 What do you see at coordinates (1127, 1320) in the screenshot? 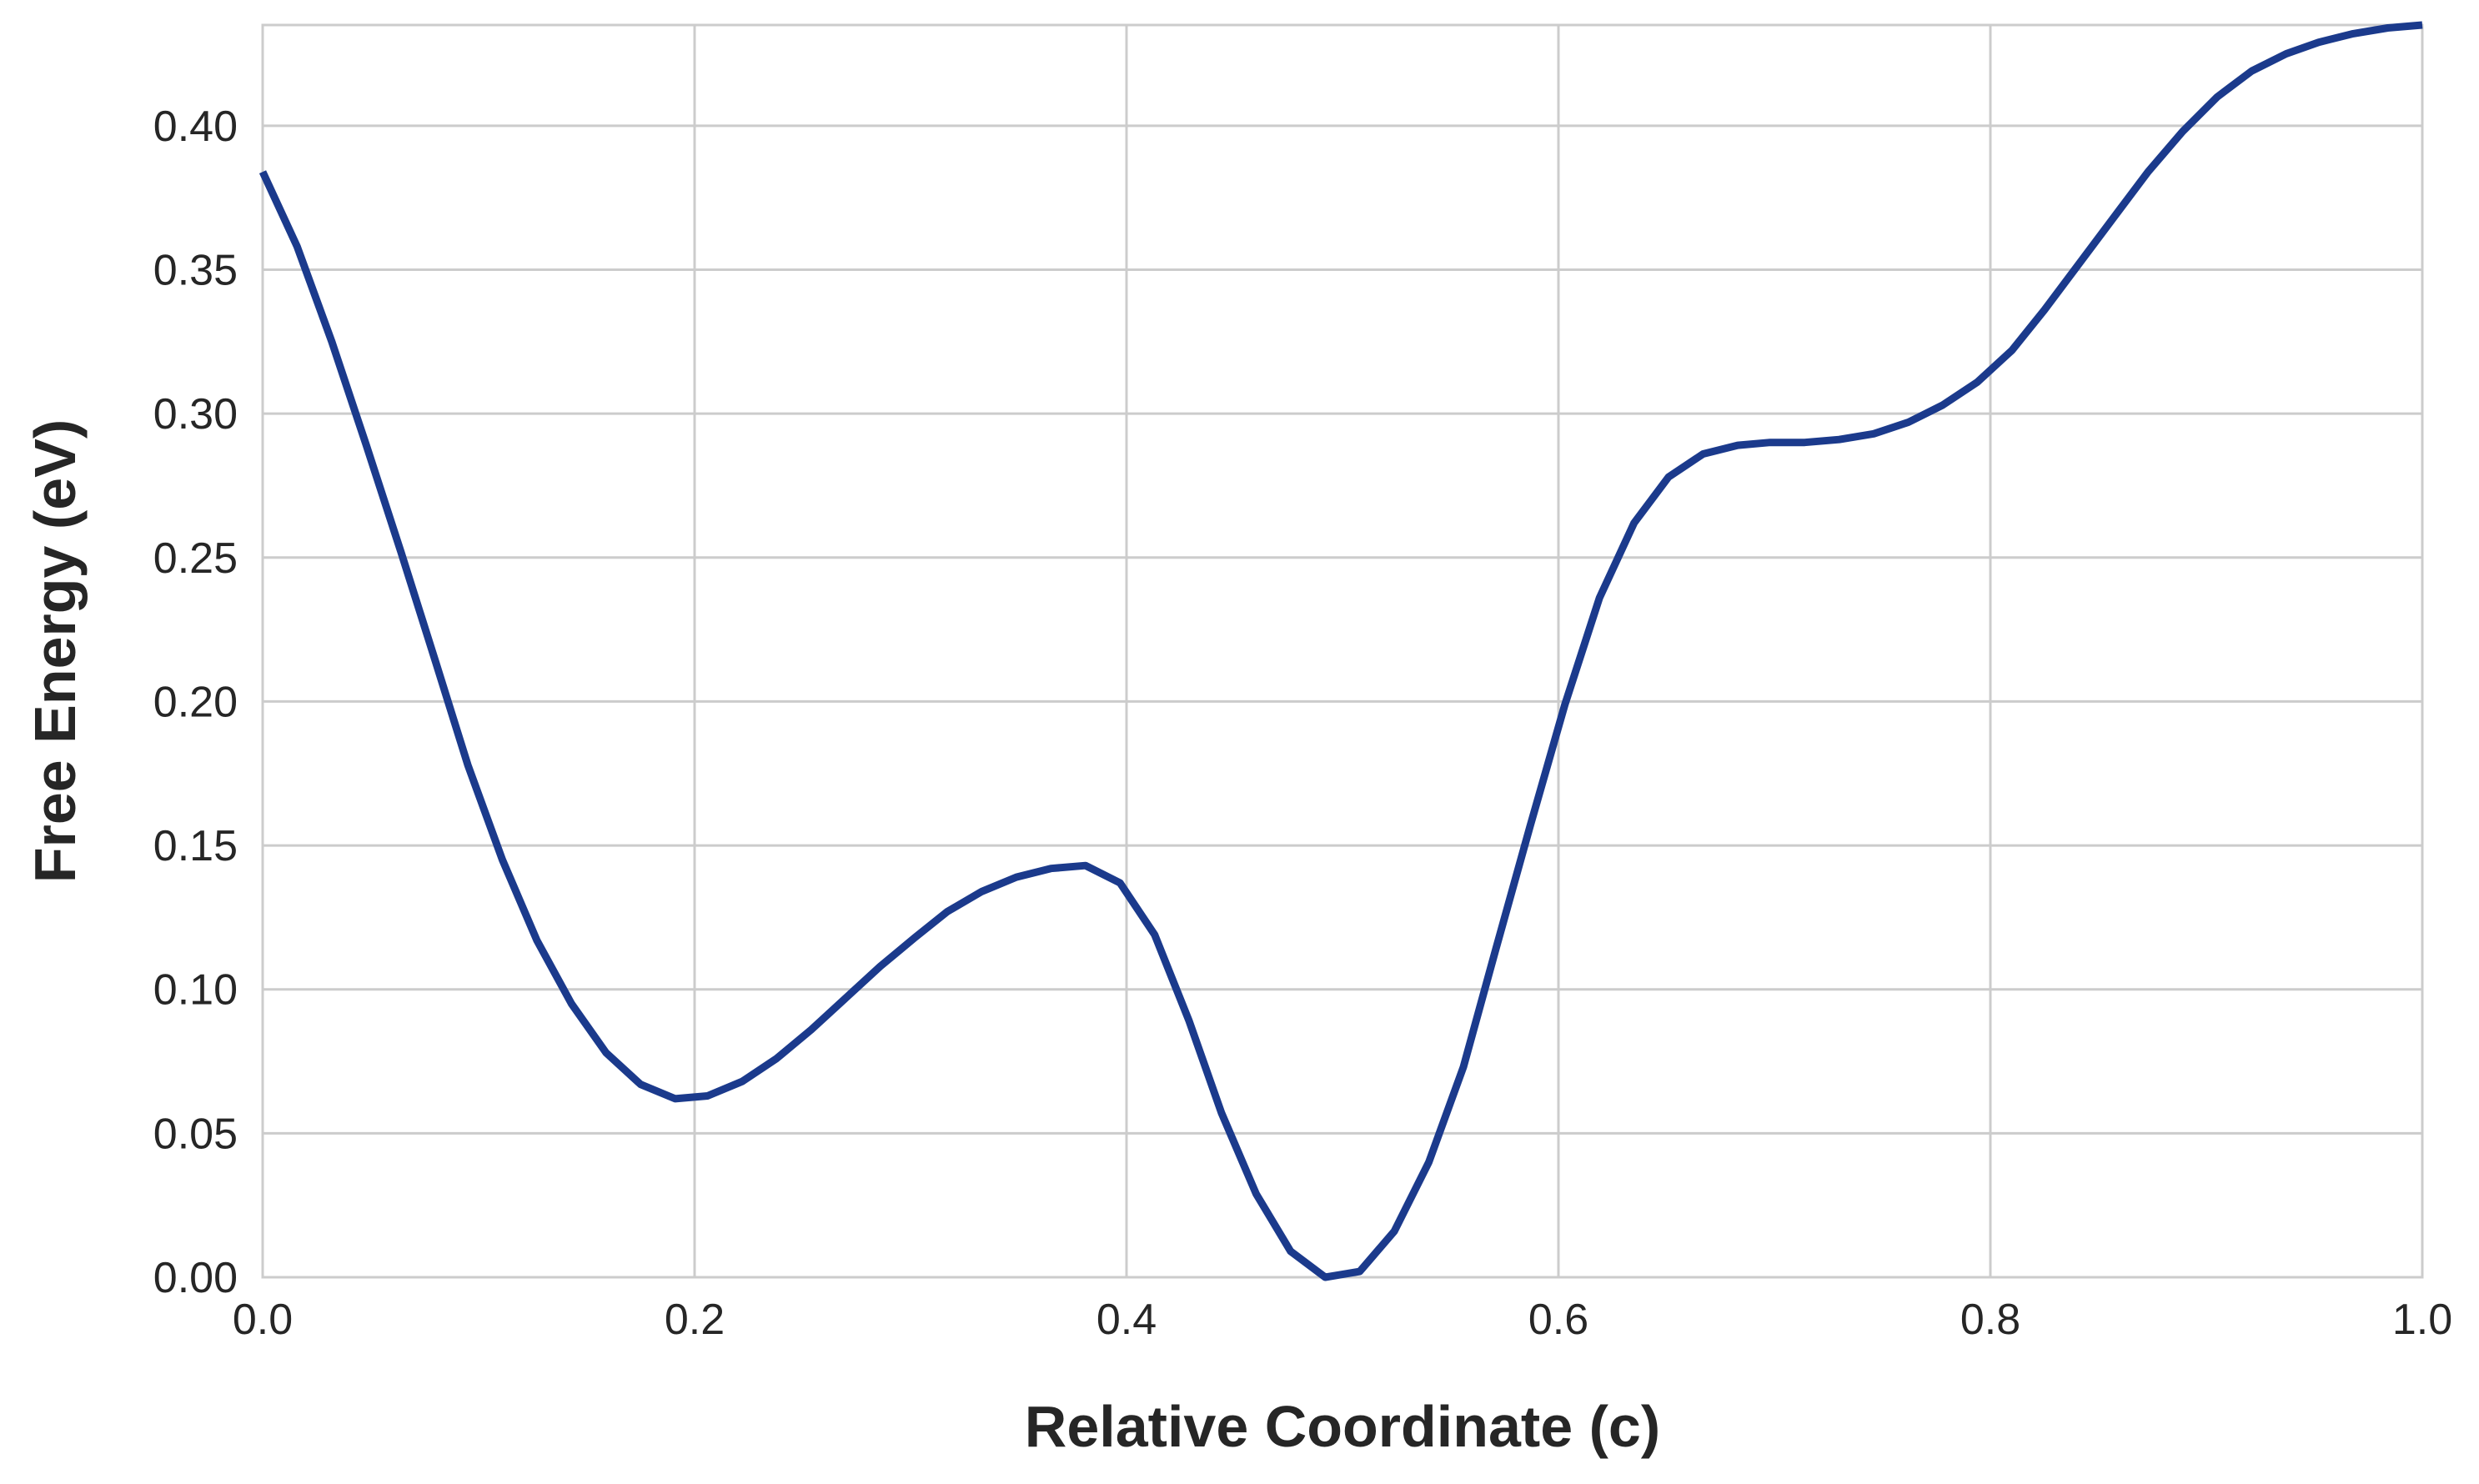
I see `x-tick-label: 0.4` at bounding box center [1127, 1320].